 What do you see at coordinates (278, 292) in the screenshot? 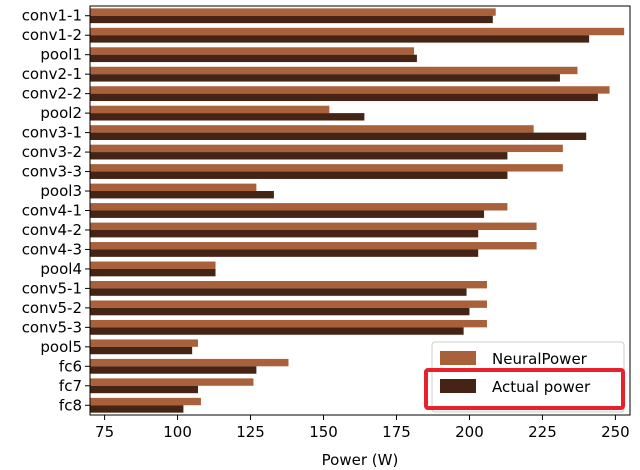
I see `bar-conv5-1-actual-power` at bounding box center [278, 292].